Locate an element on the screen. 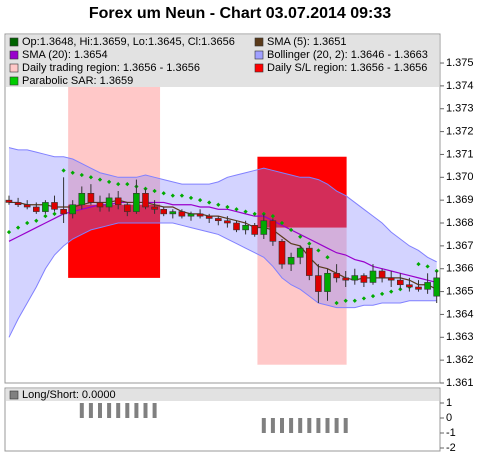  legend-label: Parabolic SAR: 1.3659 is located at coordinates (77, 81).